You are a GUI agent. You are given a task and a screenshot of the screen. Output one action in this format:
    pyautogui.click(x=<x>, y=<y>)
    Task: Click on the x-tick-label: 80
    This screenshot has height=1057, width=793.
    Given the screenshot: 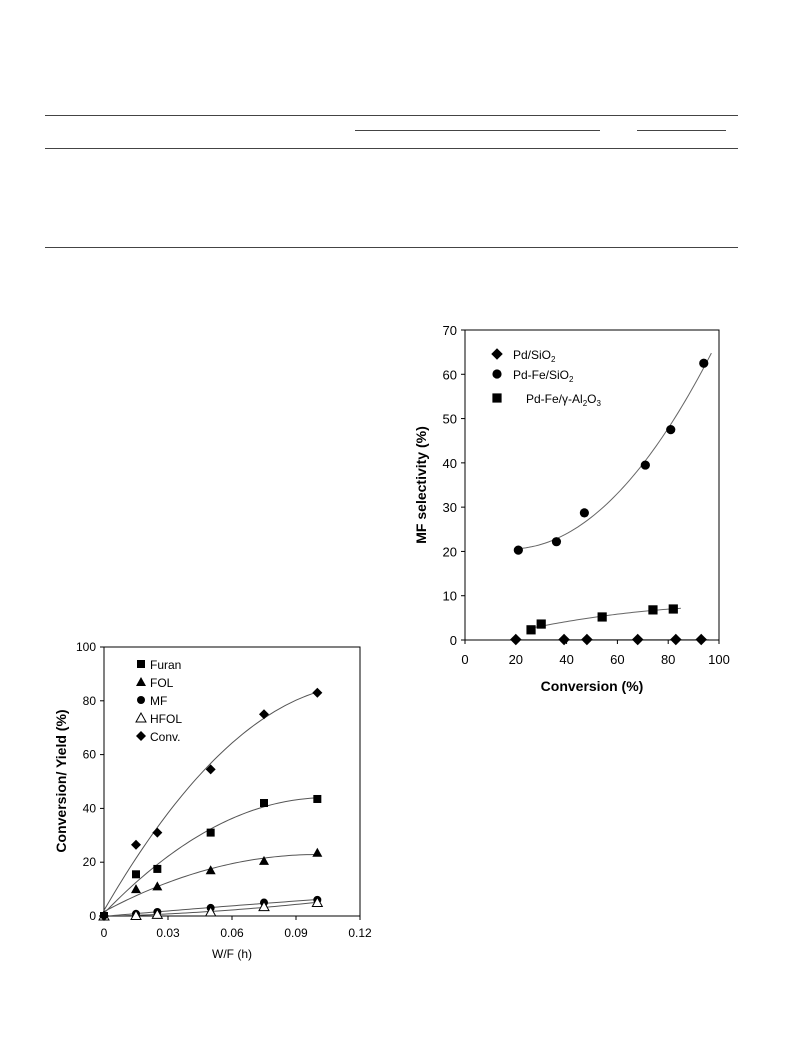 What is the action you would take?
    pyautogui.click(x=668, y=659)
    